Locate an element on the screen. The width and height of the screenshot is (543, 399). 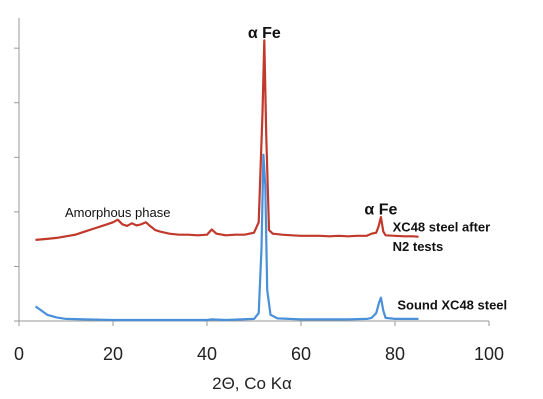
annotation-label: Sound XC48 steel is located at coordinates (452, 305).